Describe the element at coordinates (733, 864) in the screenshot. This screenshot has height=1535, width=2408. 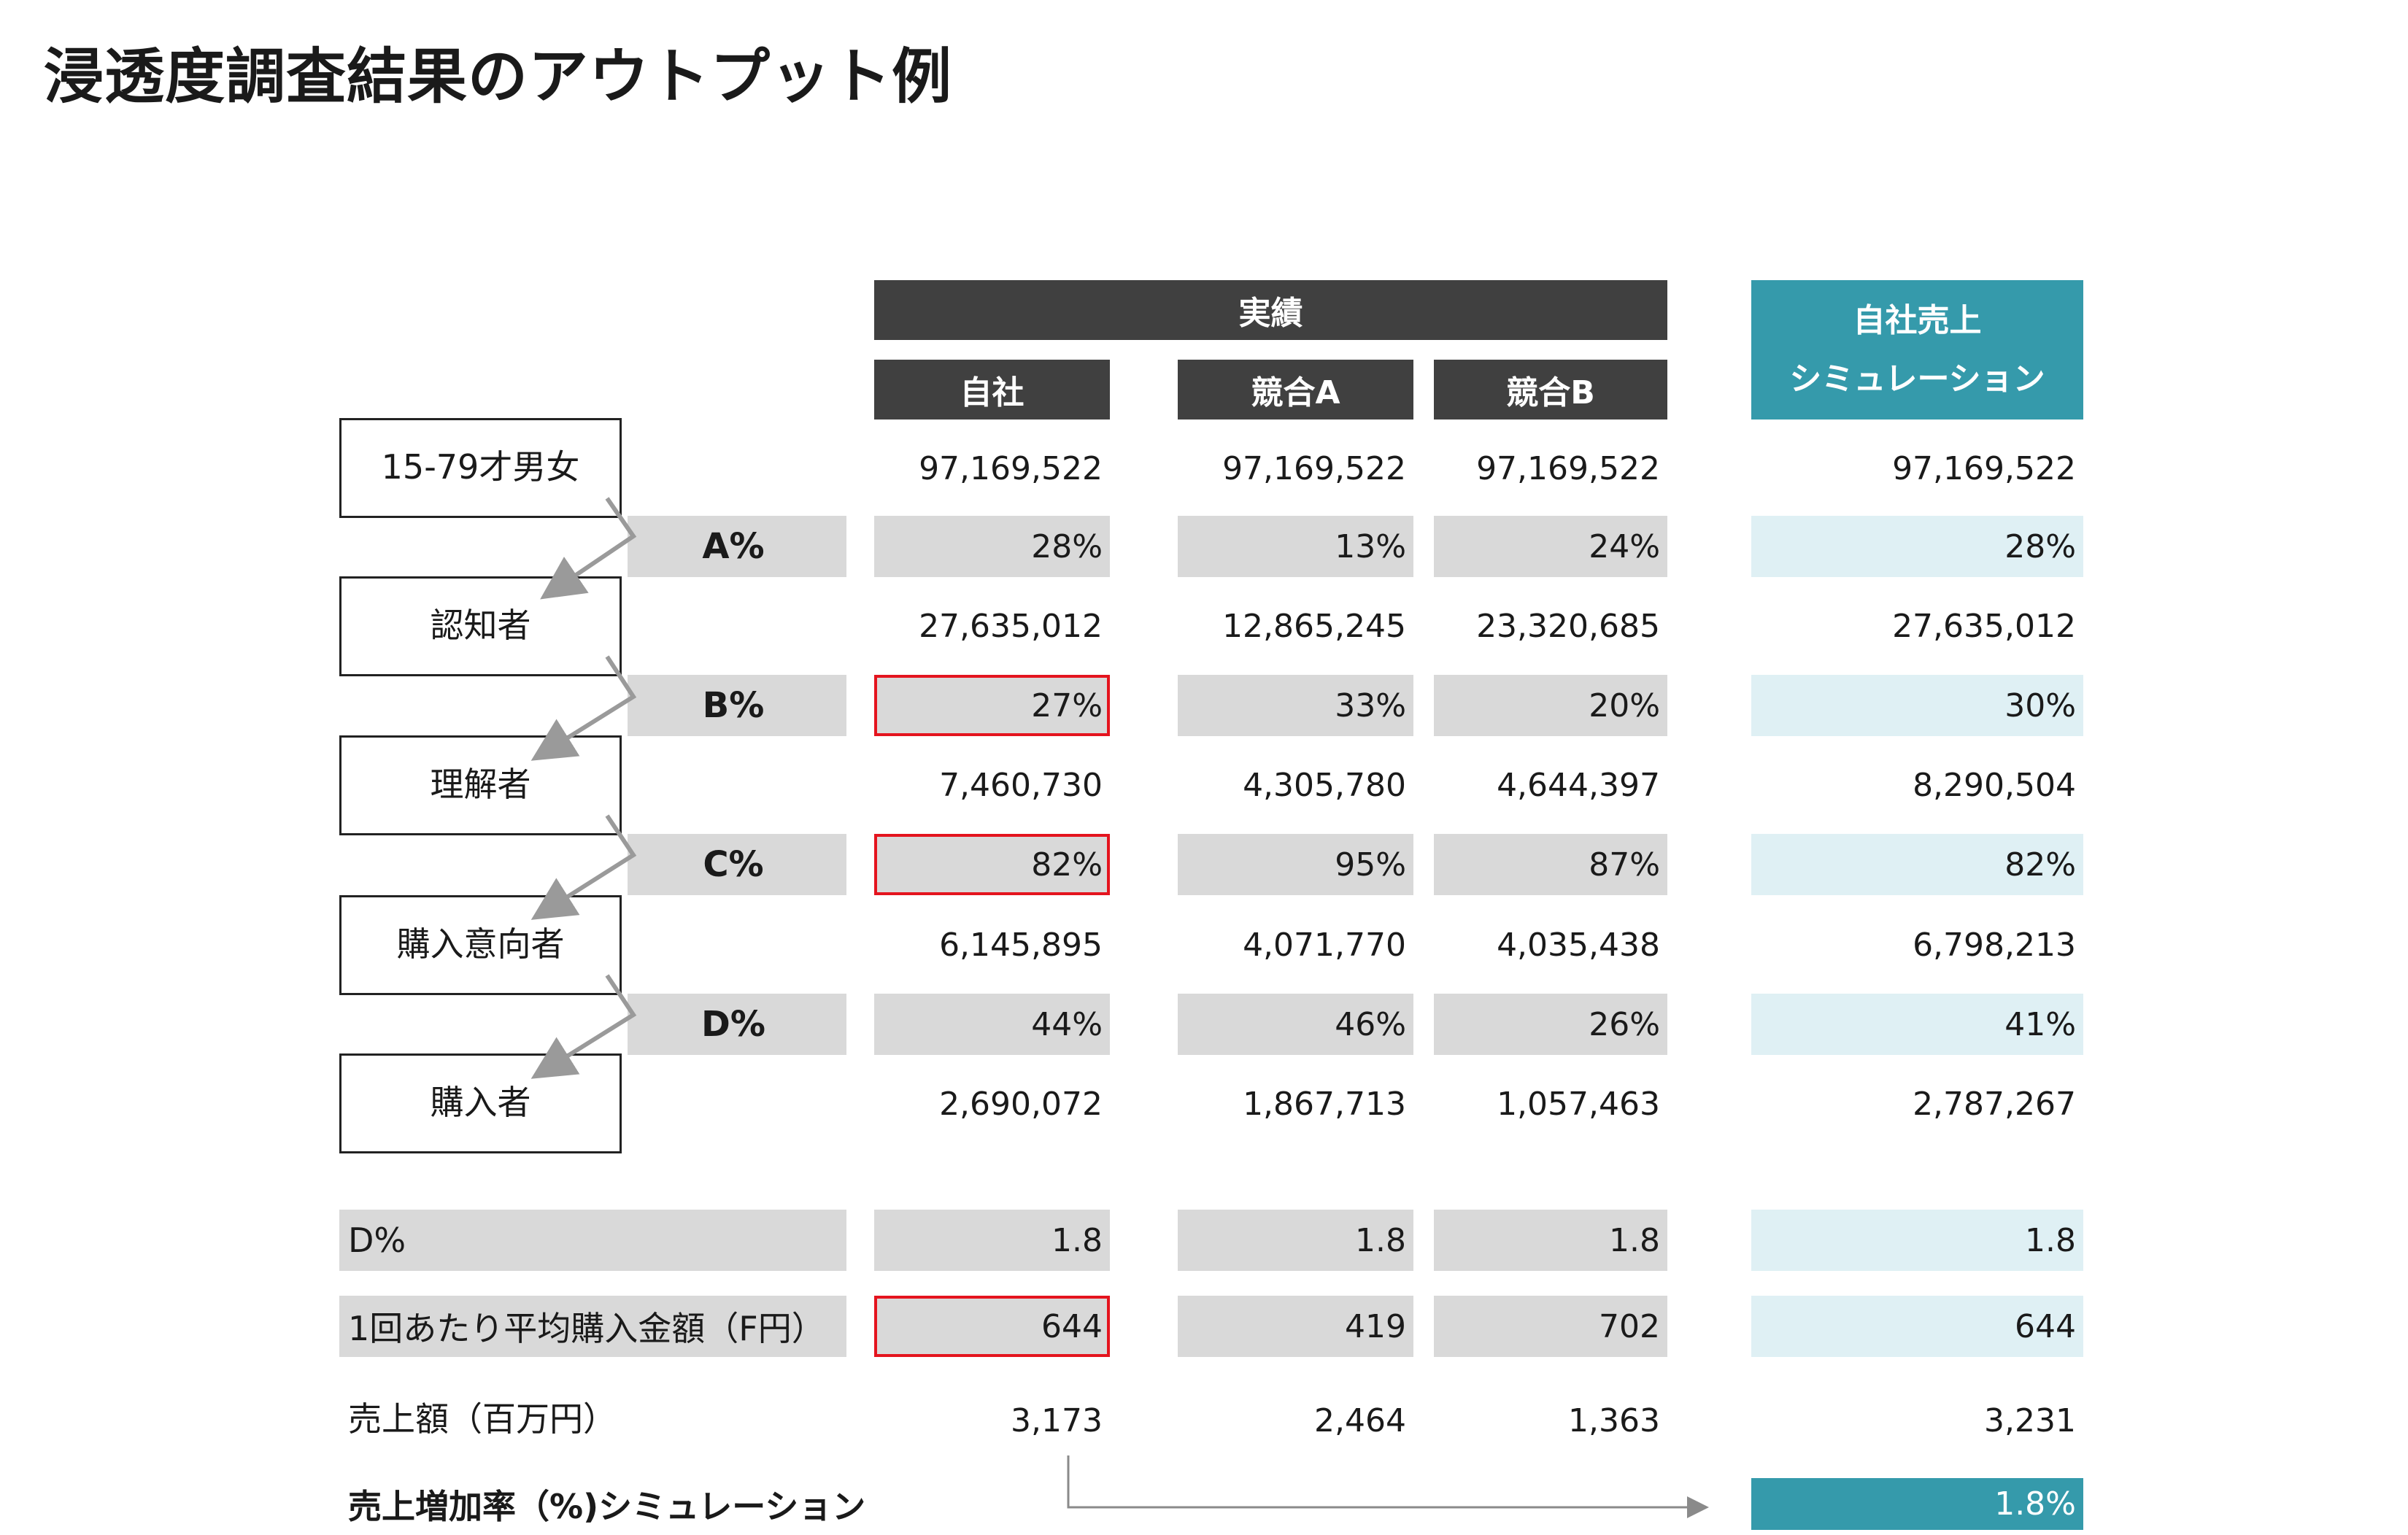
I see `rate-label-c: C%` at that location.